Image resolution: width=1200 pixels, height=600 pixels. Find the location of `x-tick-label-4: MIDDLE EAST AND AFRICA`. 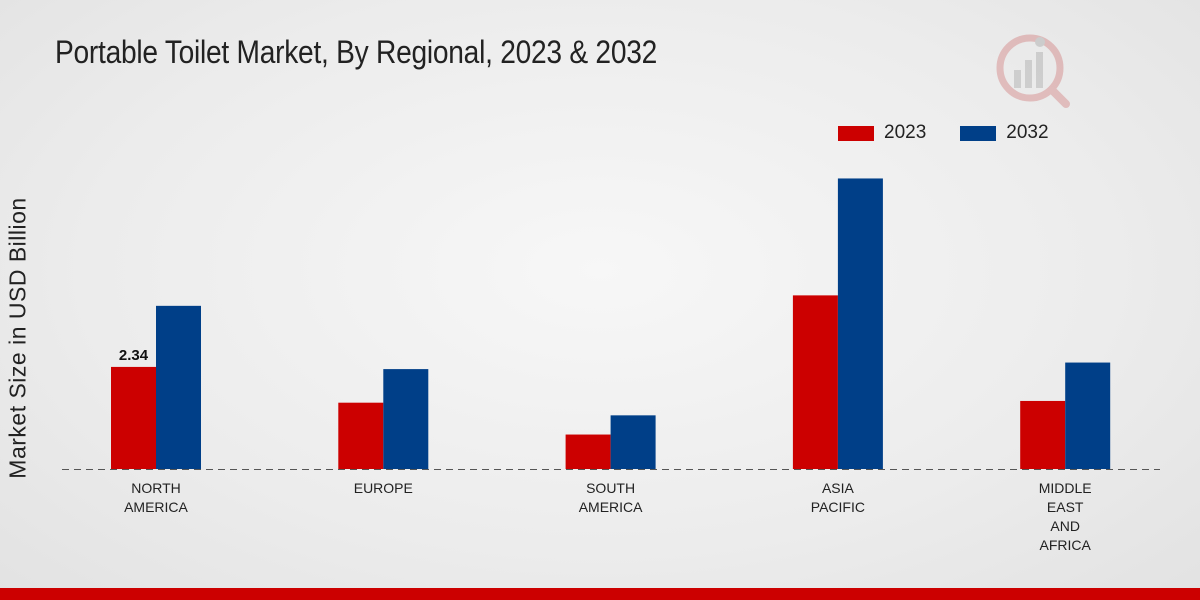

x-tick-label-4: MIDDLE EAST AND AFRICA is located at coordinates (1065, 516).